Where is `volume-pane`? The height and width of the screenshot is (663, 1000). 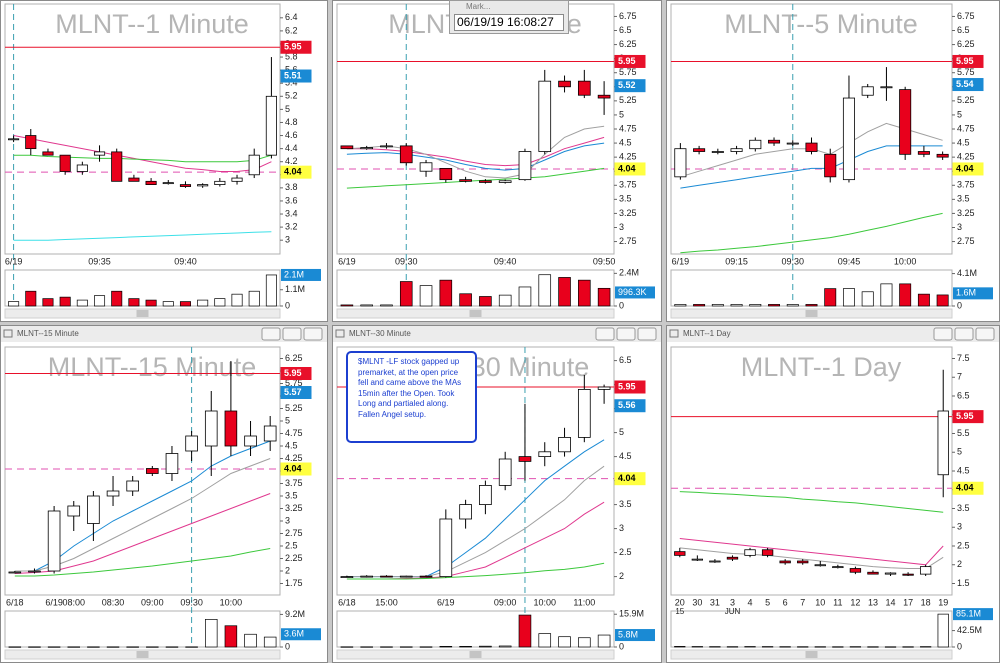
volume-pane is located at coordinates (475, 629).